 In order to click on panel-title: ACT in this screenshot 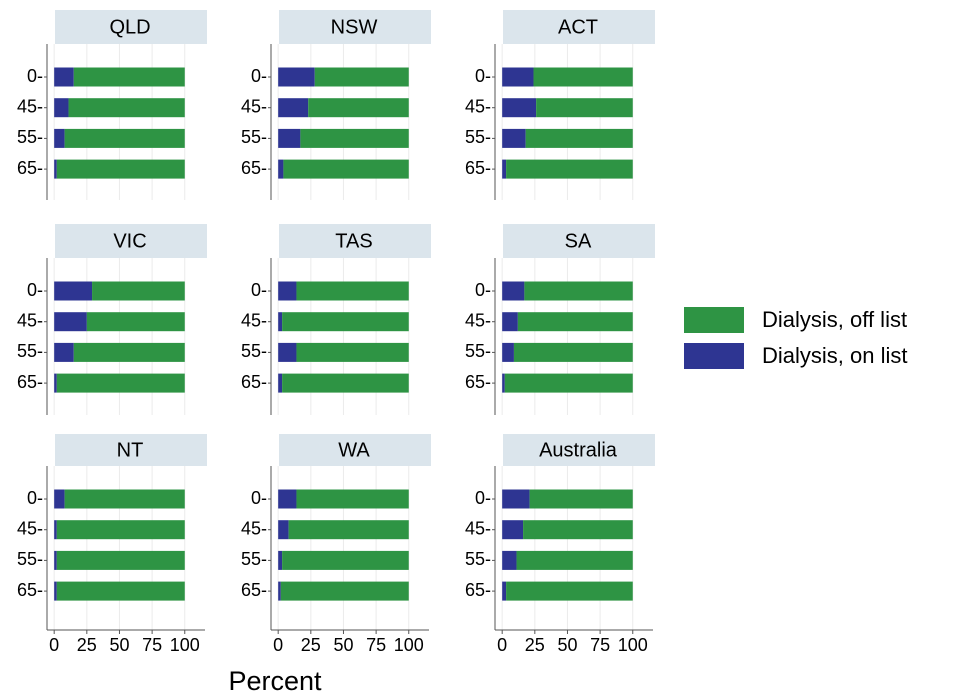, I will do `click(578, 27)`.